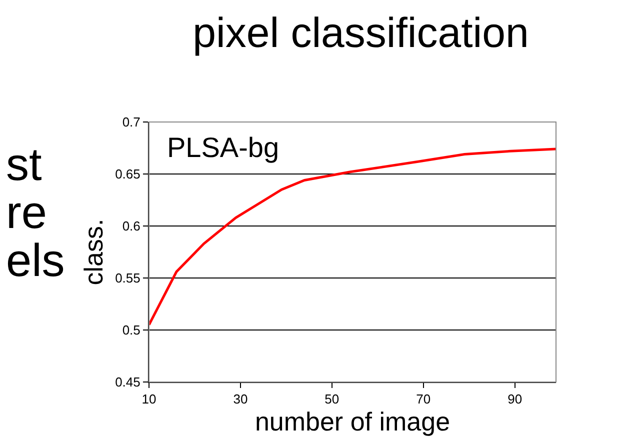 This screenshot has height=446, width=622. What do you see at coordinates (240, 399) in the screenshot?
I see `x-tick-label: 30` at bounding box center [240, 399].